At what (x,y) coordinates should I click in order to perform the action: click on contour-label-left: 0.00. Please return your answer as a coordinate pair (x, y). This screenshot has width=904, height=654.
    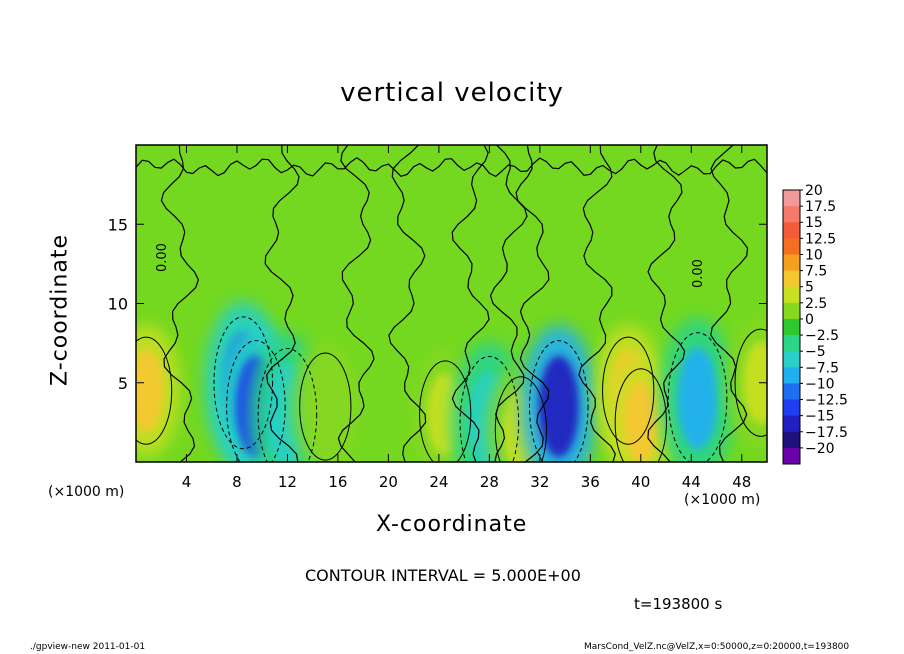
    Looking at the image, I should click on (162, 257).